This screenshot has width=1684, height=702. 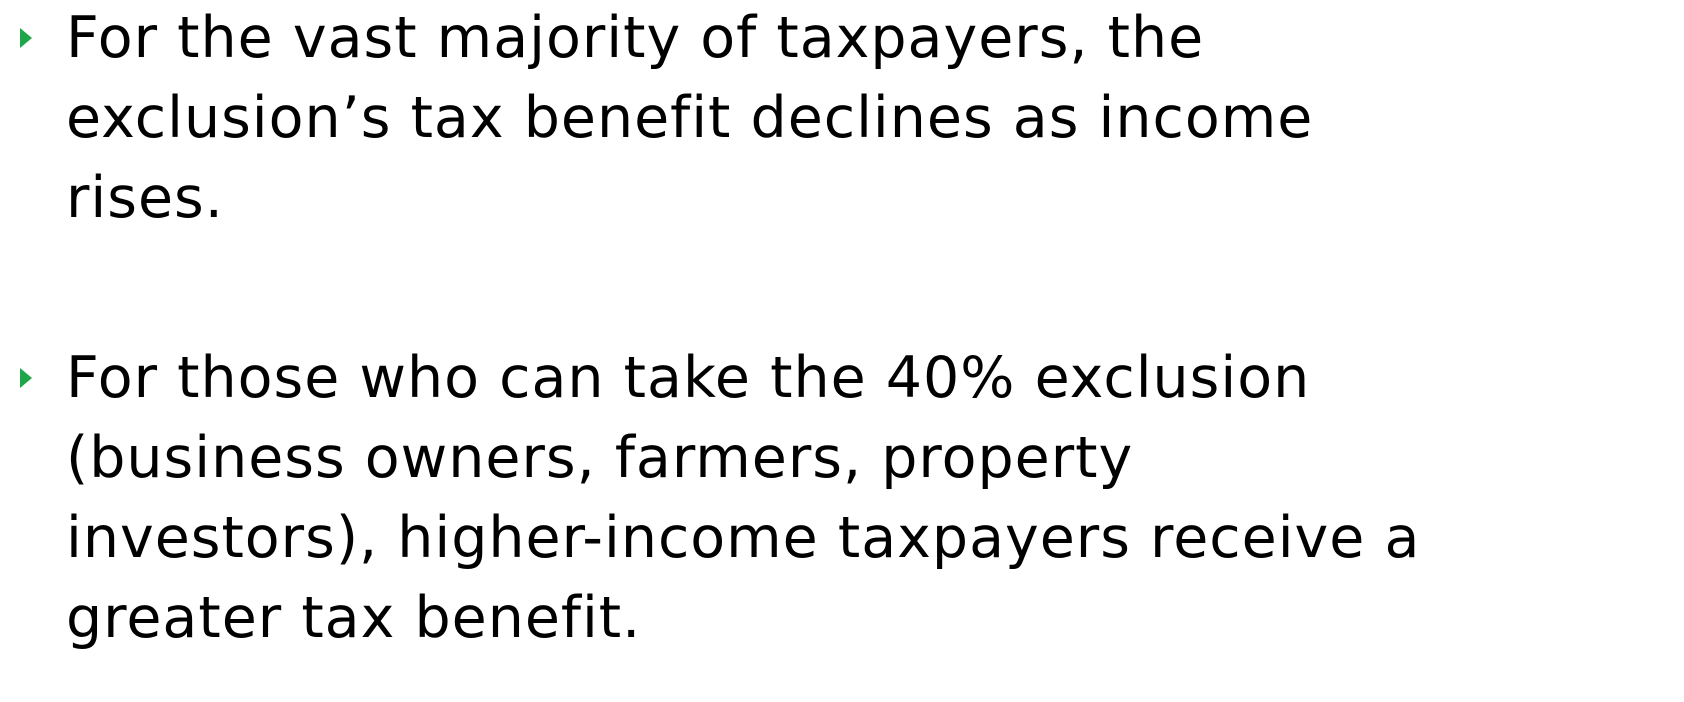 What do you see at coordinates (354, 618) in the screenshot?
I see `bullet-text-line: greater tax benefit.` at bounding box center [354, 618].